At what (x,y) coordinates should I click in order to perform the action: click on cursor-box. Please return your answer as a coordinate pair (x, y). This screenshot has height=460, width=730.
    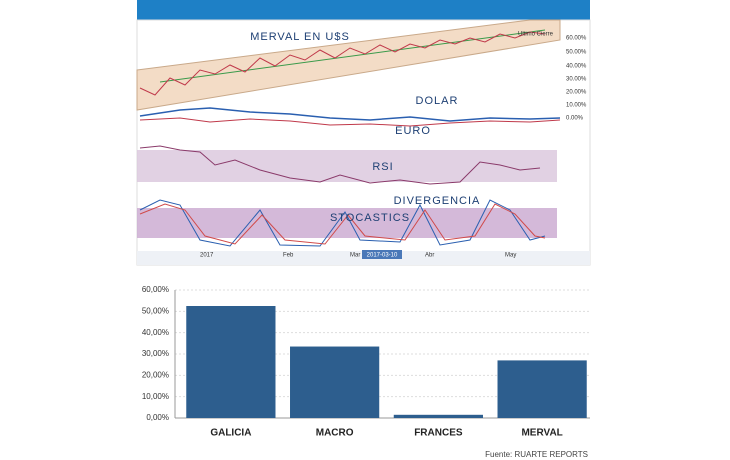
    Looking at the image, I should click on (382, 254).